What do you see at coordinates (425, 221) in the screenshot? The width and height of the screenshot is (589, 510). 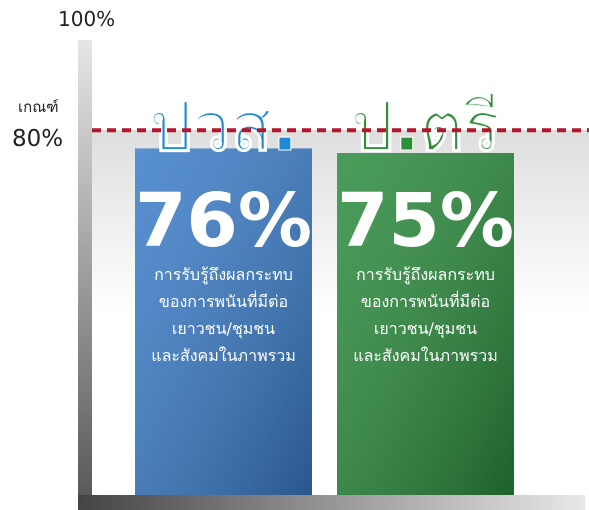 I see `value-label: 75%` at bounding box center [425, 221].